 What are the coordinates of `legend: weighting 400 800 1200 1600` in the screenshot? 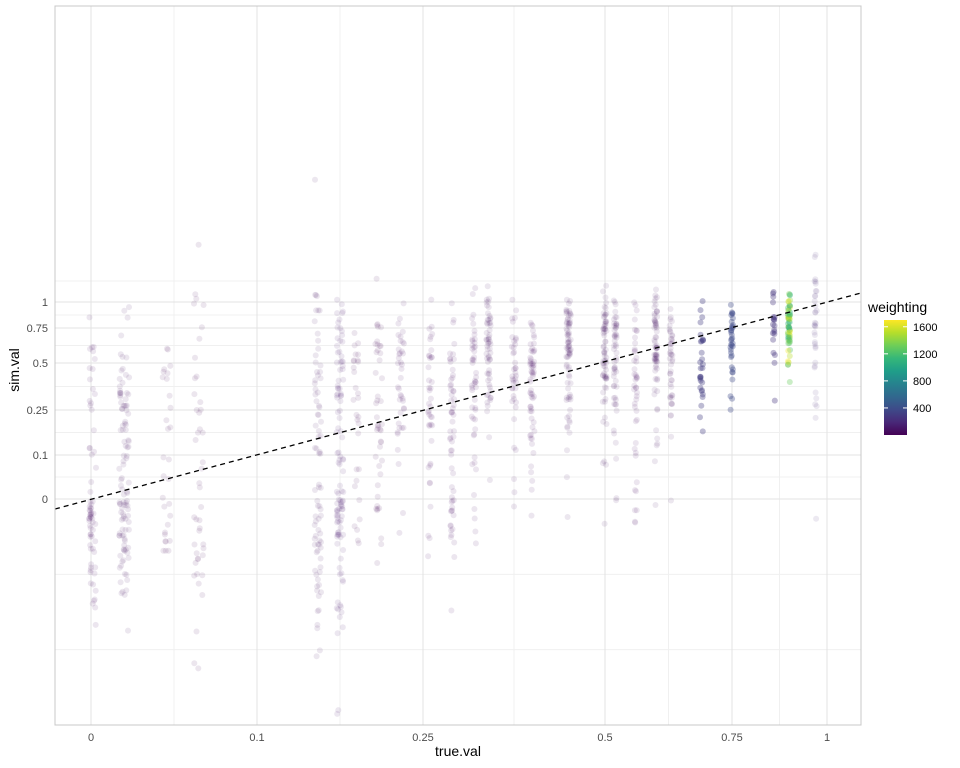 It's located at (902, 367).